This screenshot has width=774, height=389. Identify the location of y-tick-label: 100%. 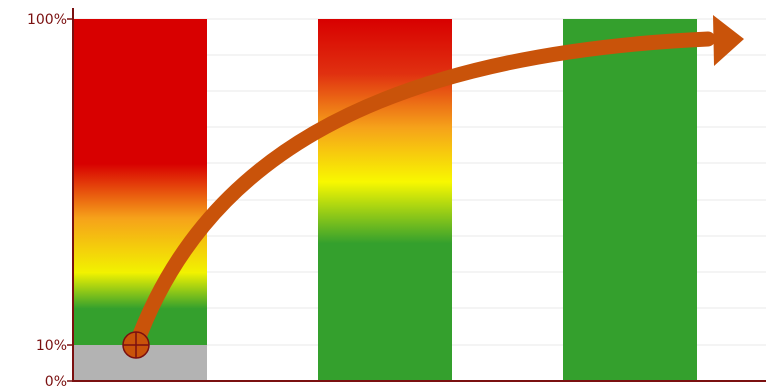
(47, 20).